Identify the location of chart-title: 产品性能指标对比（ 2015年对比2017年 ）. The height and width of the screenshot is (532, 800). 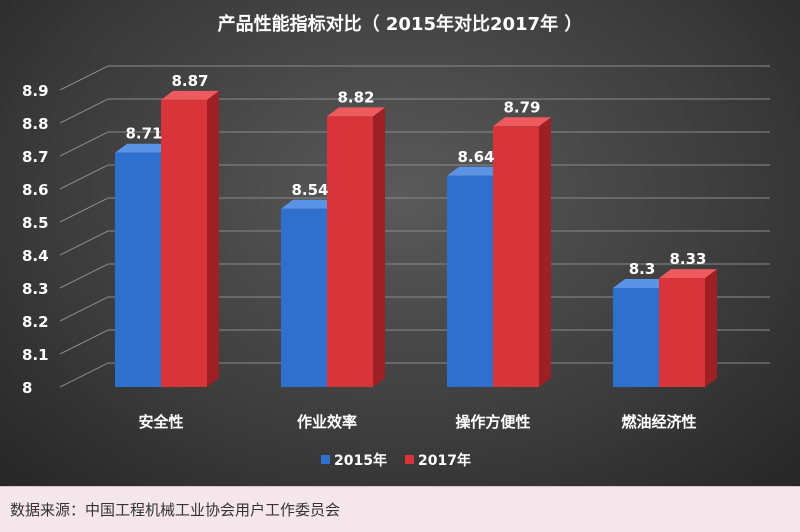
(400, 24).